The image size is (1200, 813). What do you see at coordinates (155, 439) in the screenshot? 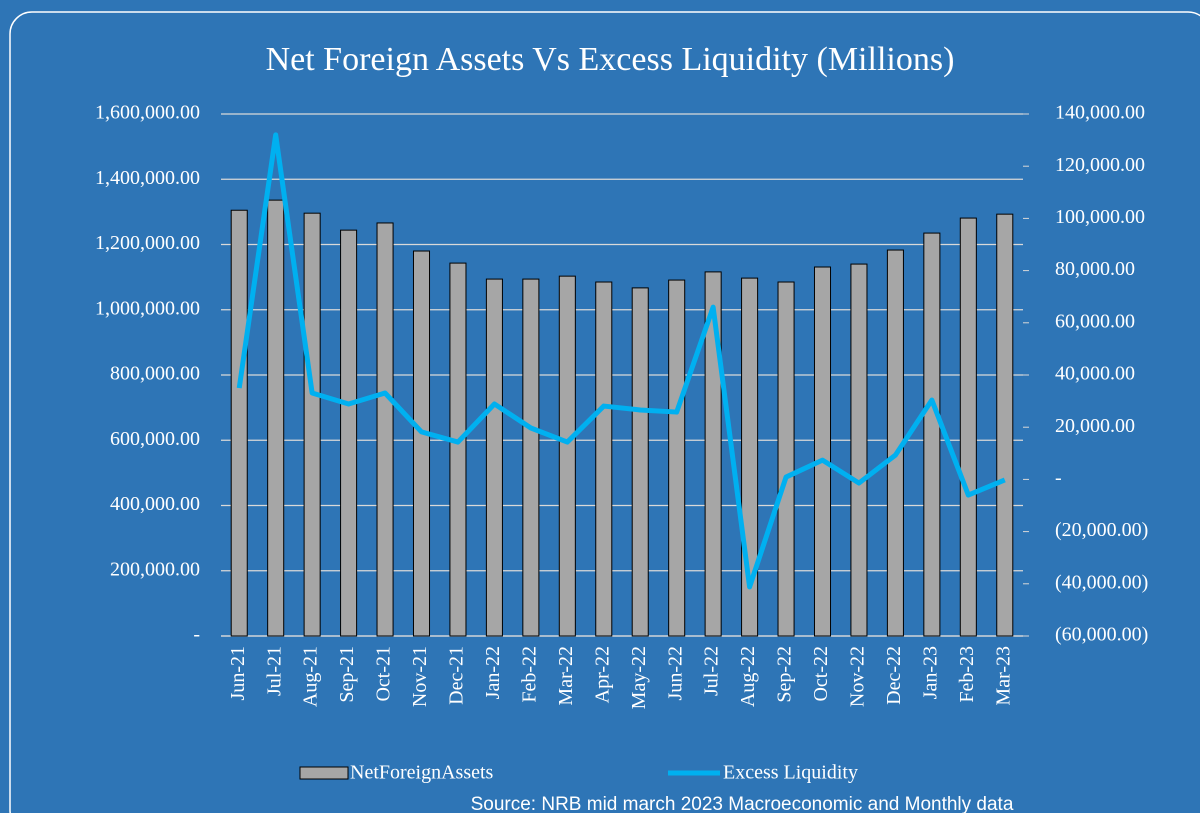
I see `y-tick-label: 600,000.00` at bounding box center [155, 439].